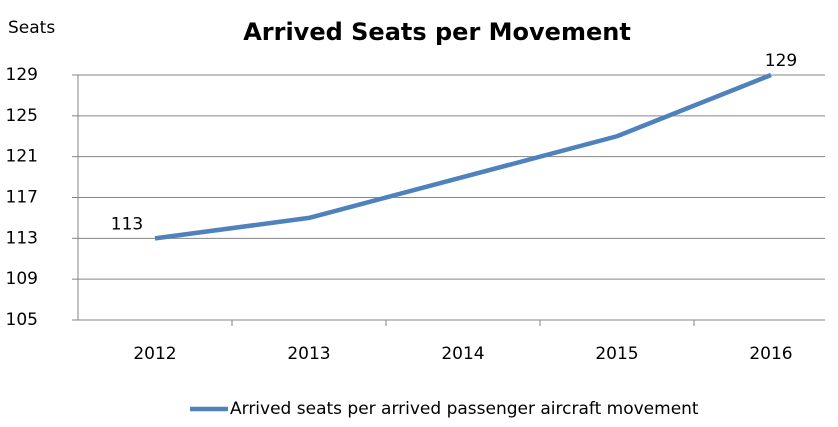  I want to click on y-tick-label: 109, so click(22, 279).